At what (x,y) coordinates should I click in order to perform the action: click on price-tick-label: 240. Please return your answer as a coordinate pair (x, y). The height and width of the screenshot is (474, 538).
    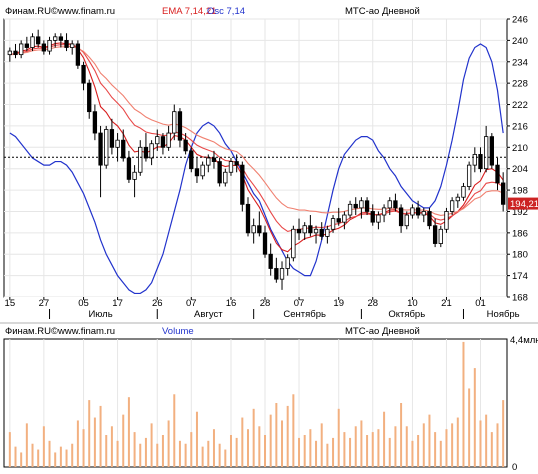
    Looking at the image, I should click on (520, 41).